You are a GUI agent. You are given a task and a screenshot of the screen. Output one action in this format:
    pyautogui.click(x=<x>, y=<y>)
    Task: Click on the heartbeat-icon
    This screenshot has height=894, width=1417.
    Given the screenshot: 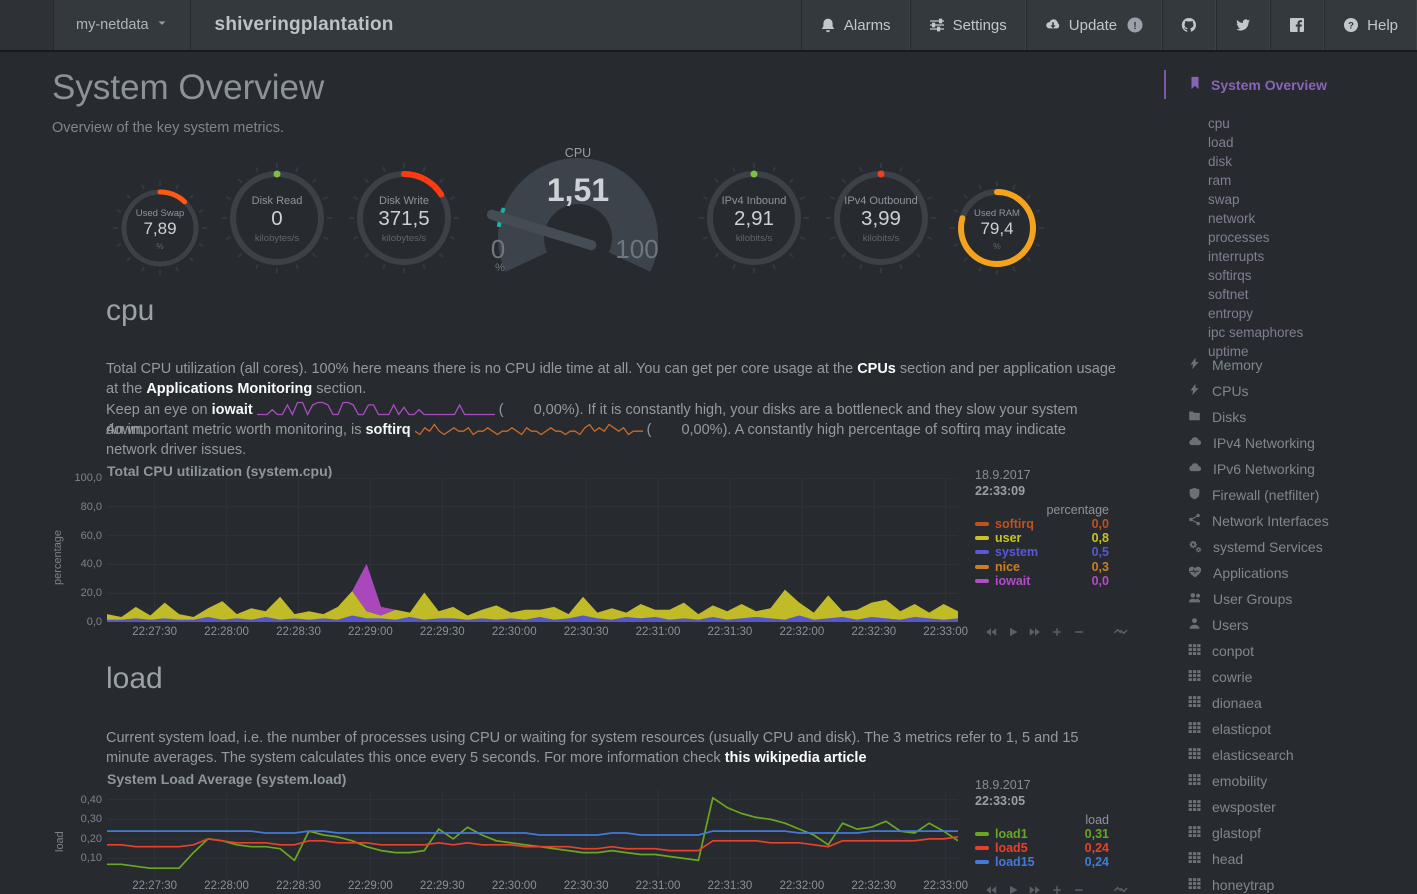 What is the action you would take?
    pyautogui.click(x=1195, y=573)
    